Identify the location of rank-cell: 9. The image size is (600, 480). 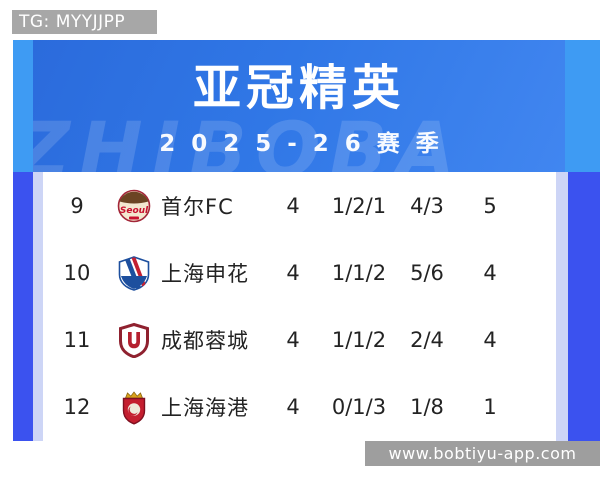
(77, 205).